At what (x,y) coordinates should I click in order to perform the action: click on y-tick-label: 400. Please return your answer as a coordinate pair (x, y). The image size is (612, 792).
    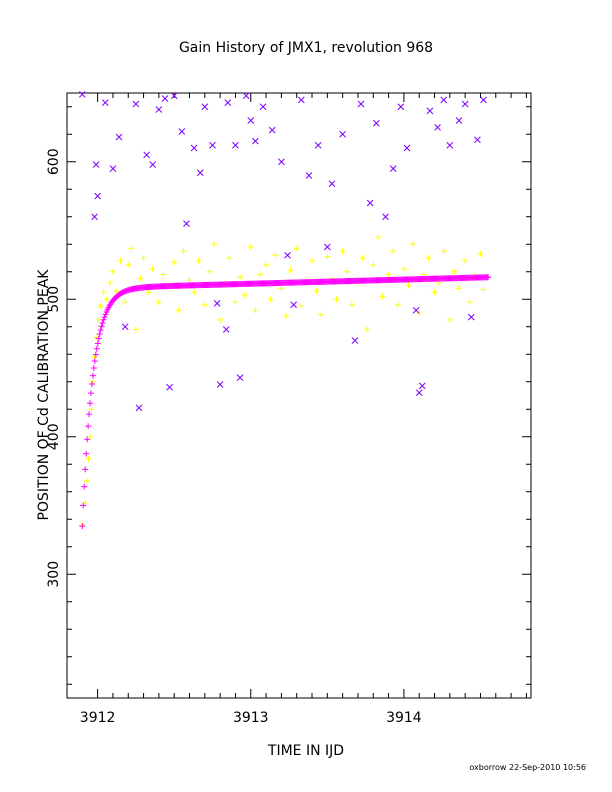
    Looking at the image, I should click on (54, 436).